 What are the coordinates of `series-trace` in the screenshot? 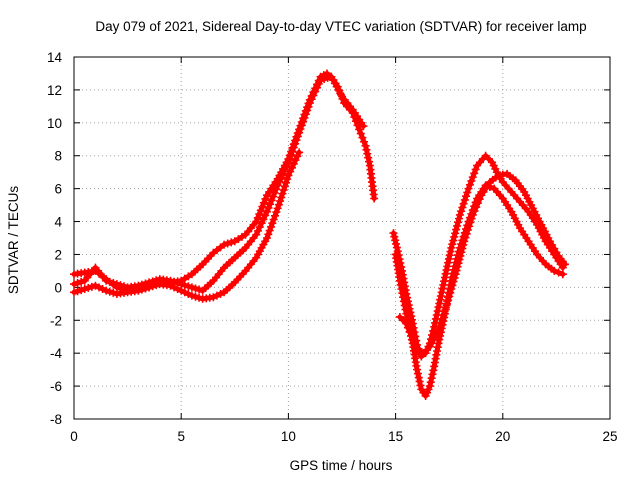 It's located at (482, 263).